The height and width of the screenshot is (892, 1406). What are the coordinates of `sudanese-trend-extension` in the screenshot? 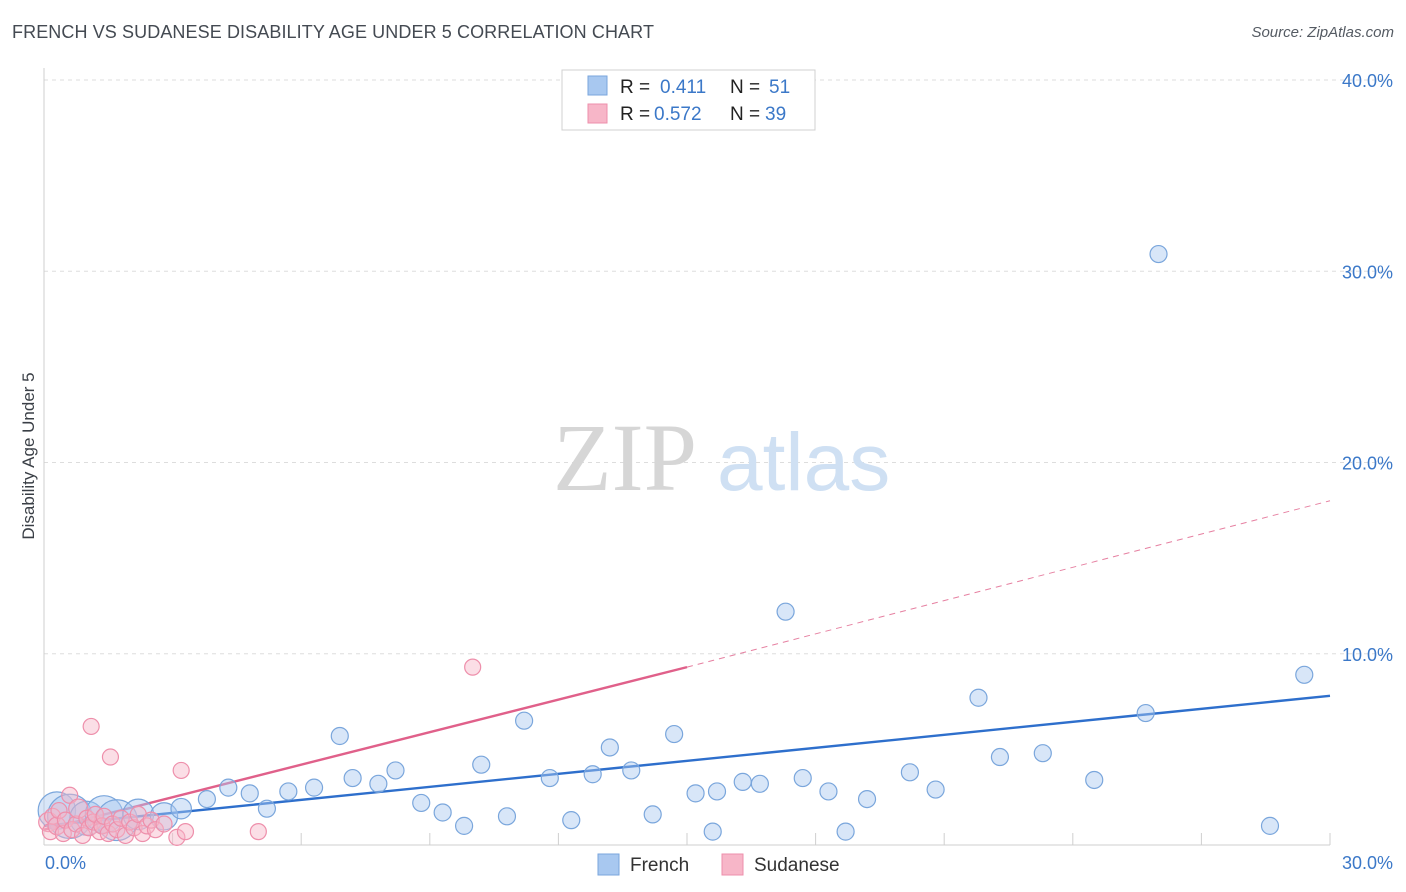 It's located at (1008, 584).